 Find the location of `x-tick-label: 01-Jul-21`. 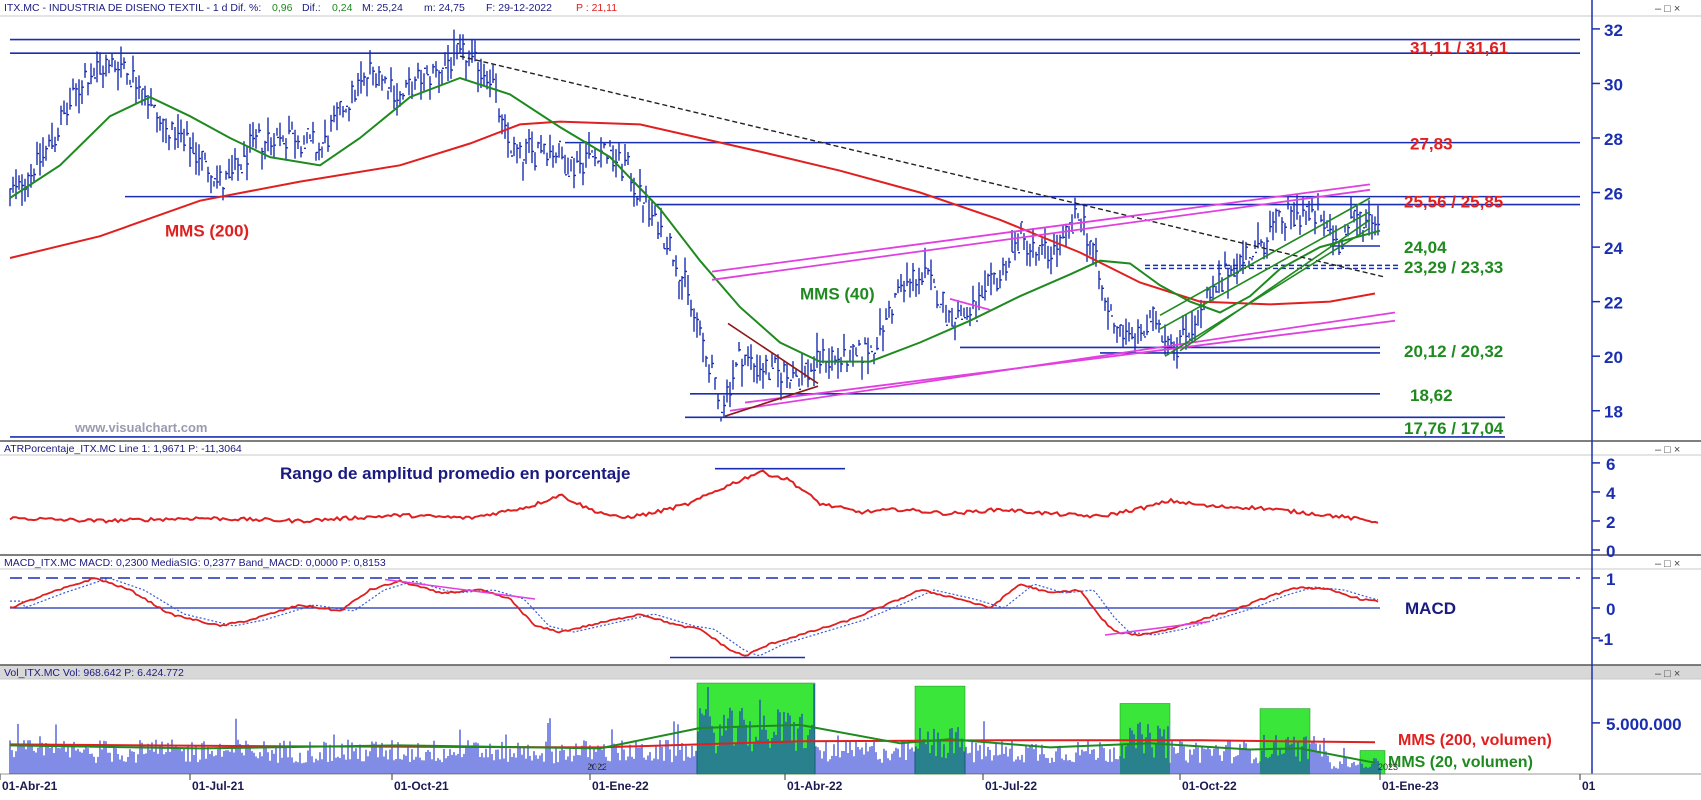

x-tick-label: 01-Jul-21 is located at coordinates (218, 786).